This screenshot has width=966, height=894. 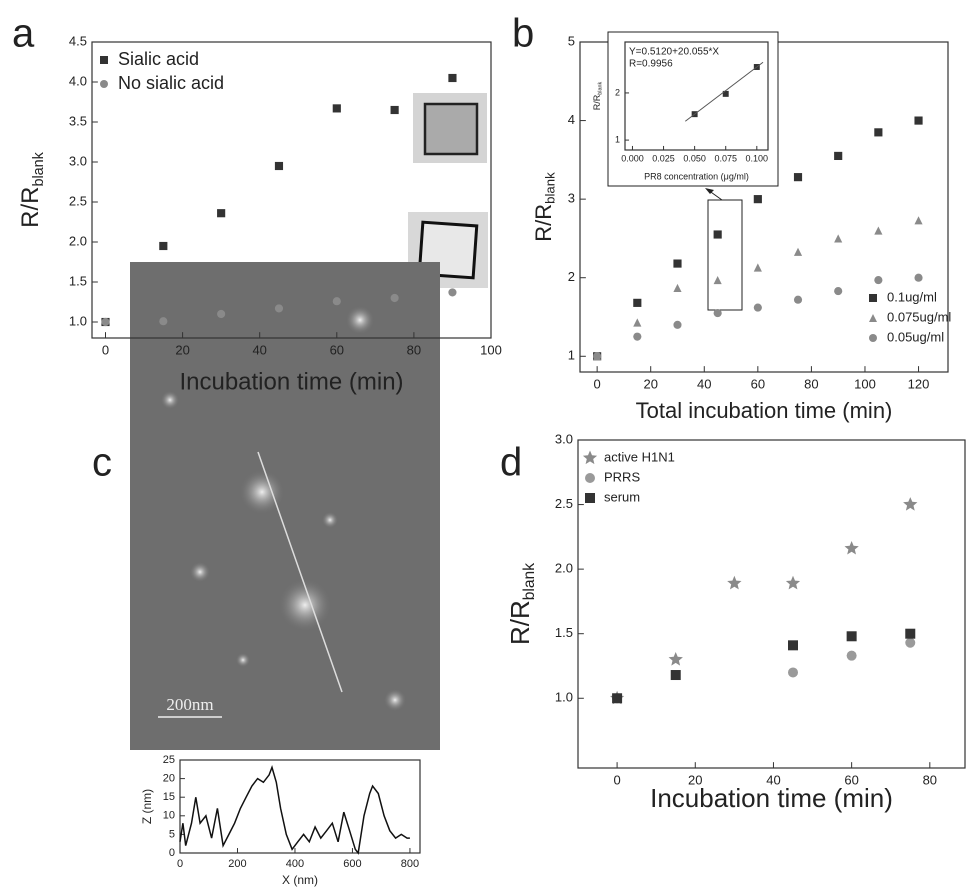 I want to click on x-axis-label: Incubation time (min), so click(x=771, y=798).